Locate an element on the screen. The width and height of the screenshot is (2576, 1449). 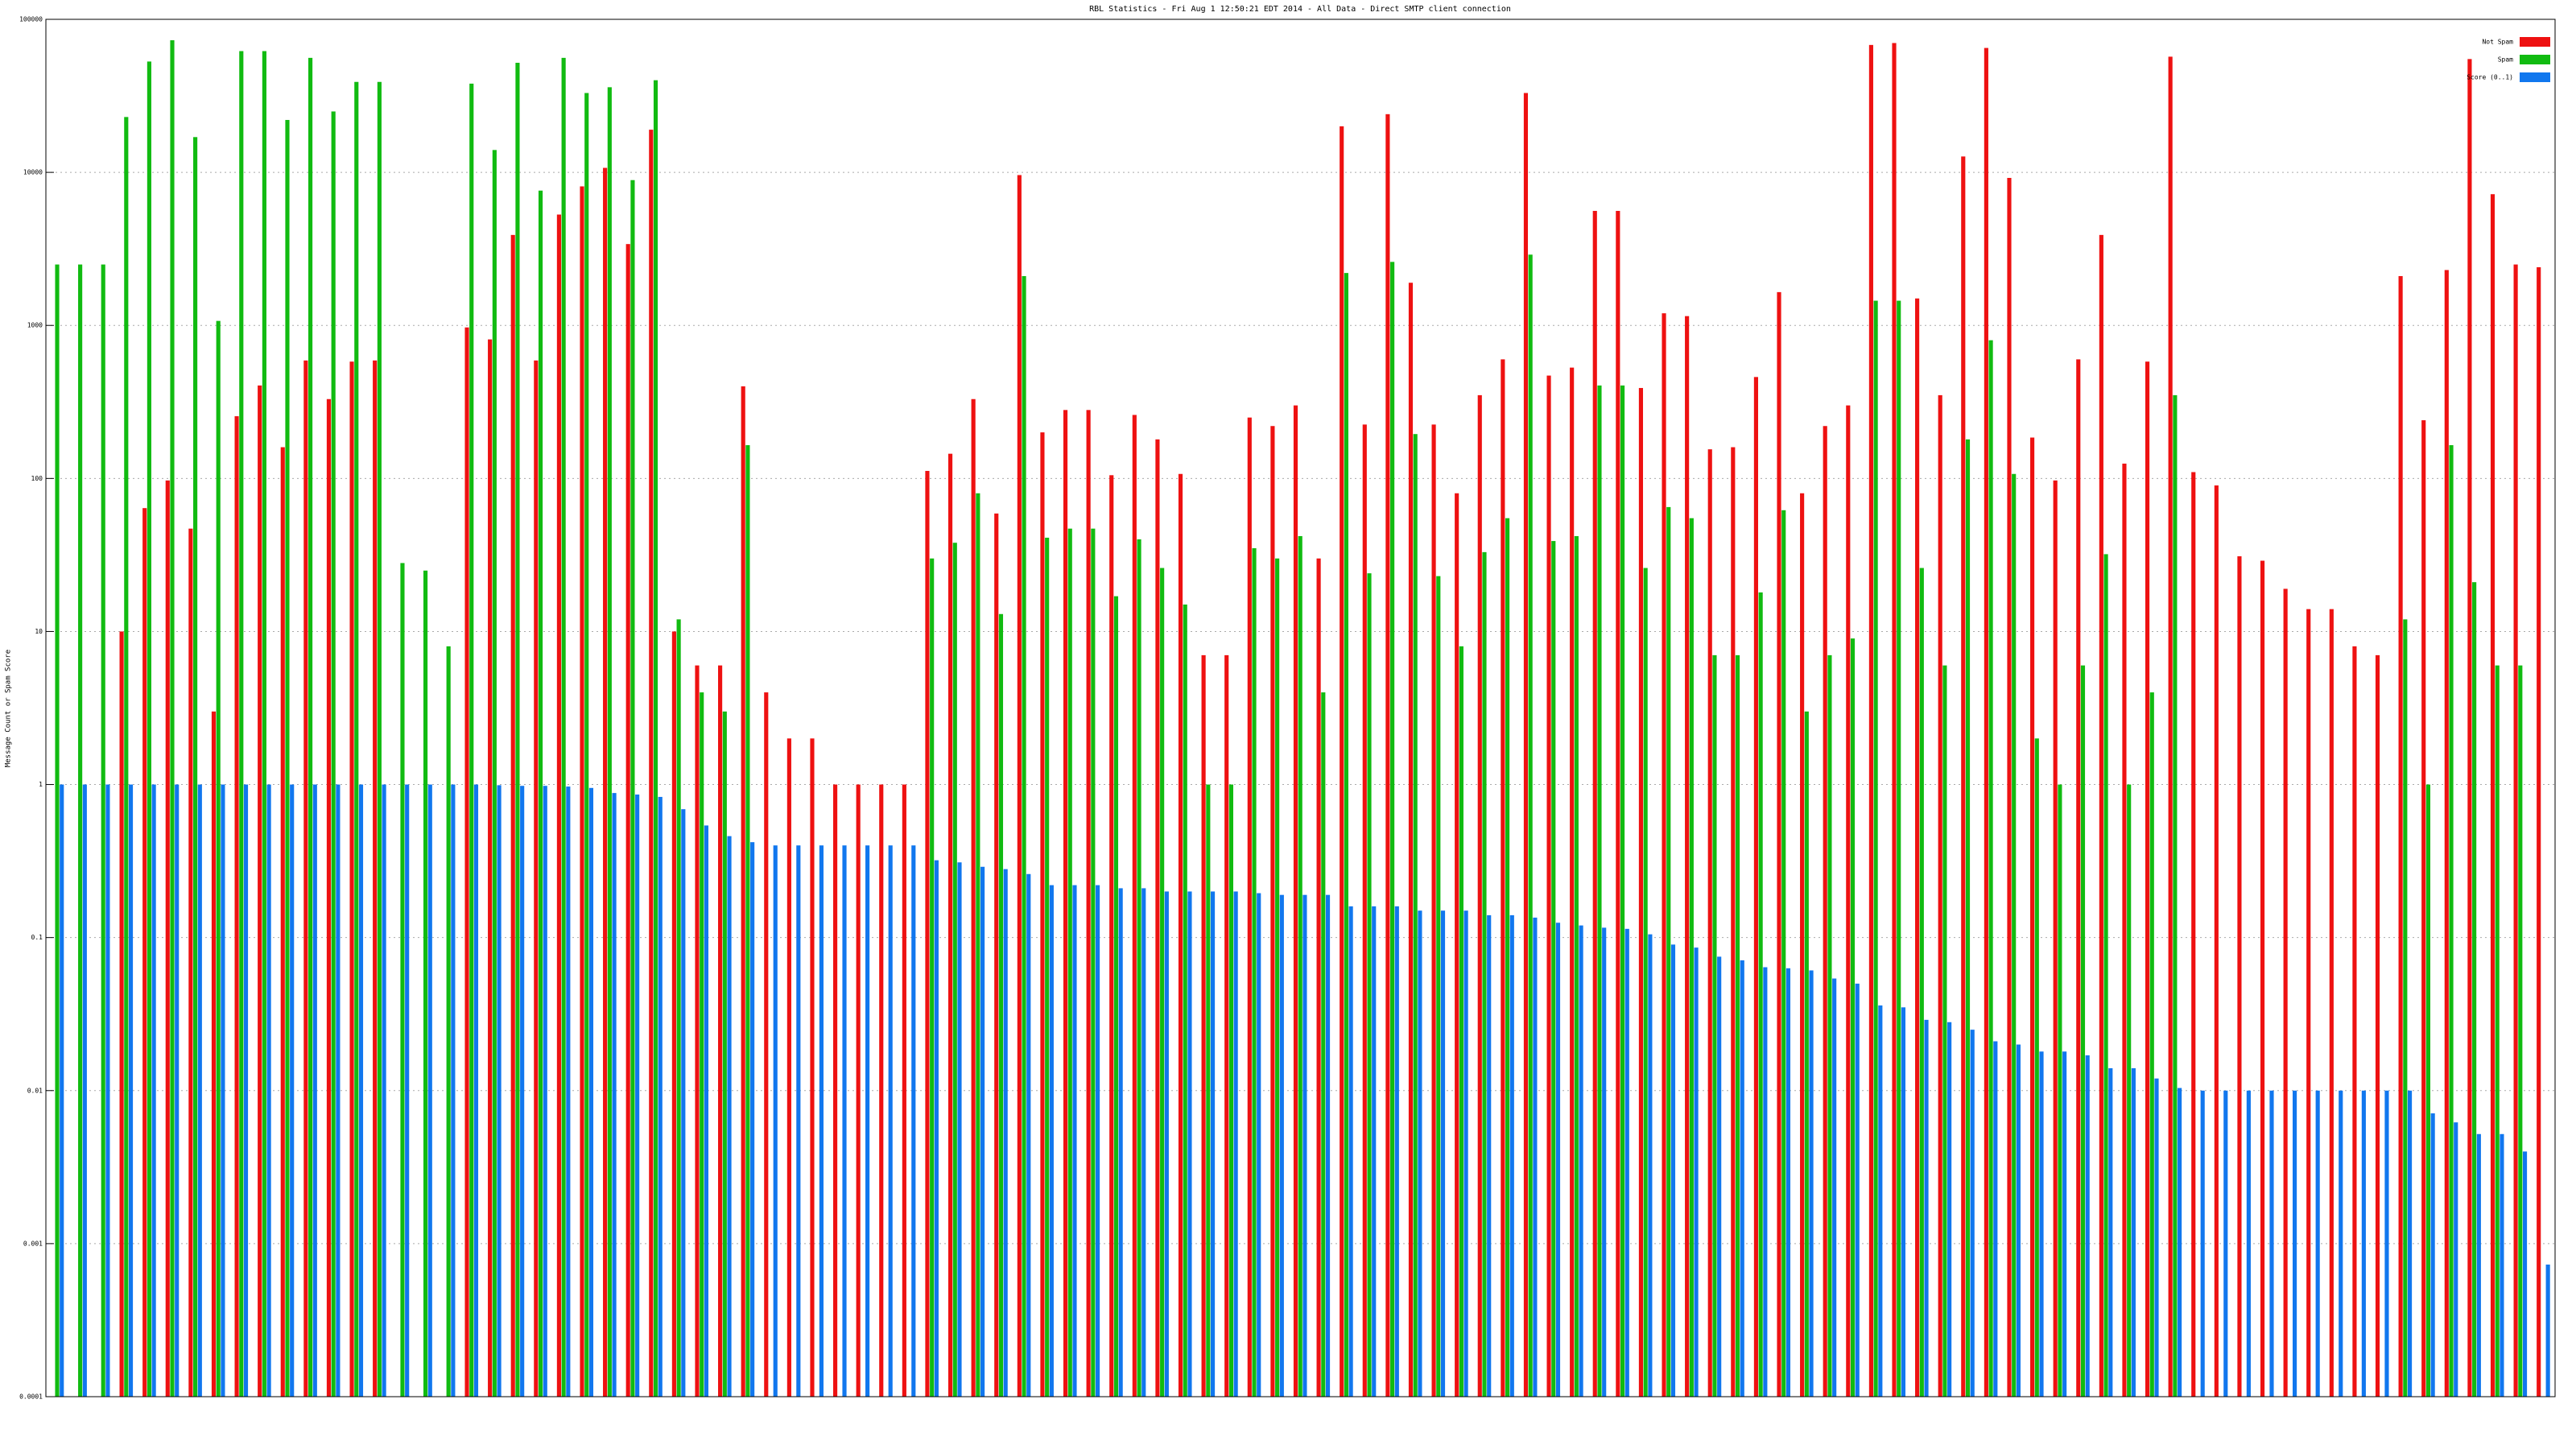
y-tick-label: 0.001 is located at coordinates (33, 1243).